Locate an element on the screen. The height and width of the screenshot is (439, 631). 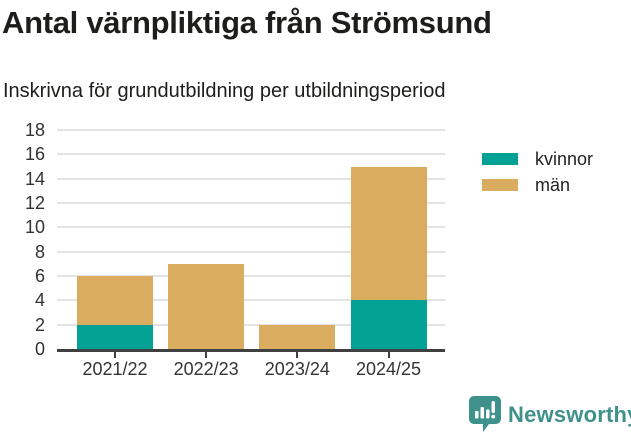
newsworthy-brand: Newsworthy is located at coordinates (550, 414).